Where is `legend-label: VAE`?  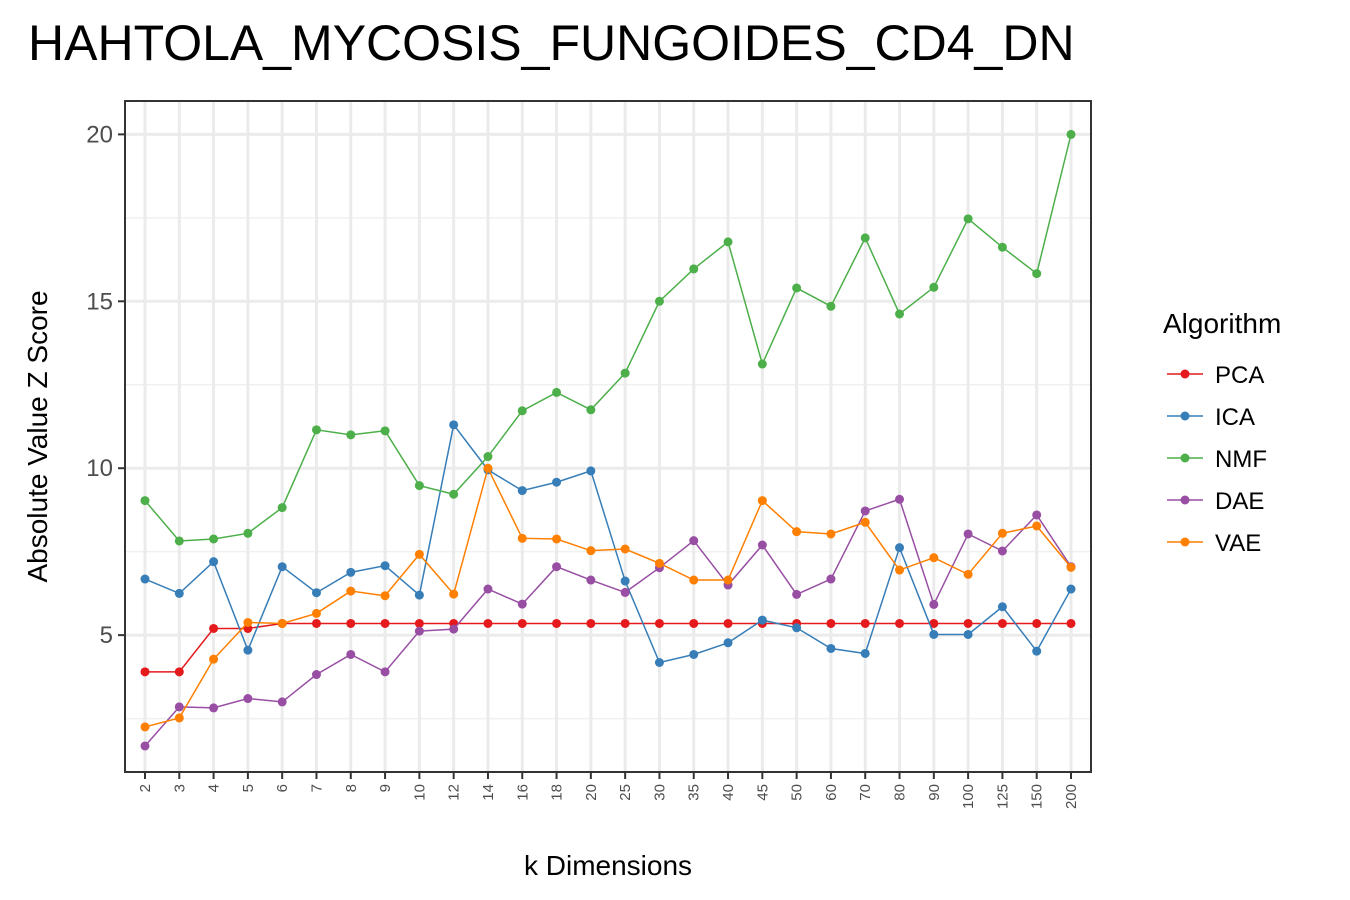 legend-label: VAE is located at coordinates (1238, 543).